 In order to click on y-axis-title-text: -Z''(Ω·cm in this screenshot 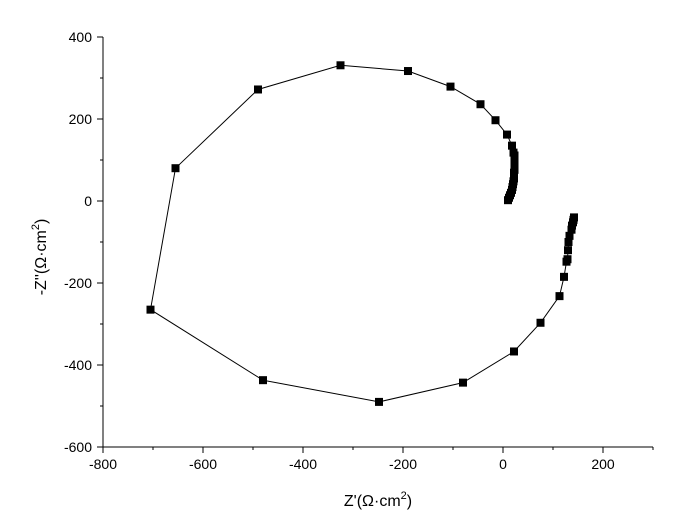, I will do `click(41, 262)`.